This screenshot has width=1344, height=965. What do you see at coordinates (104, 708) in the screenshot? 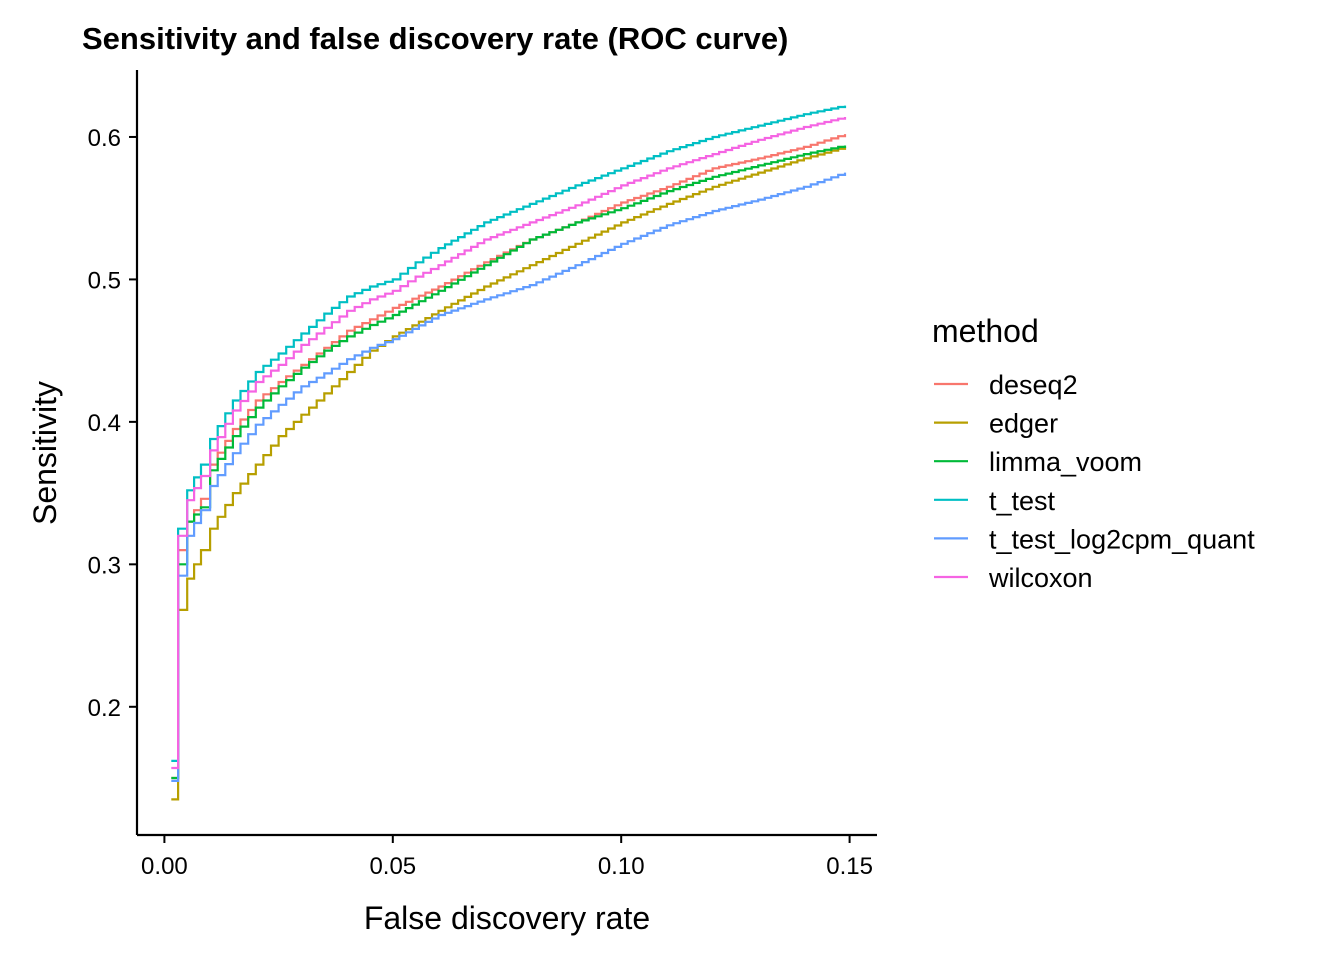
I see `y-tick-label: 0.2` at bounding box center [104, 708].